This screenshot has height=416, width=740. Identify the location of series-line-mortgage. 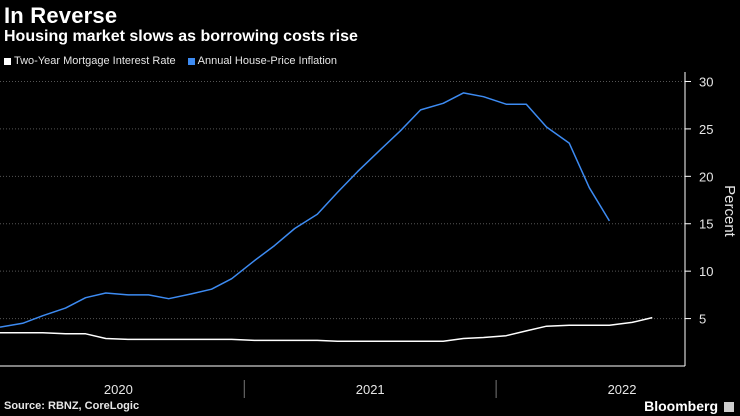
(326, 329).